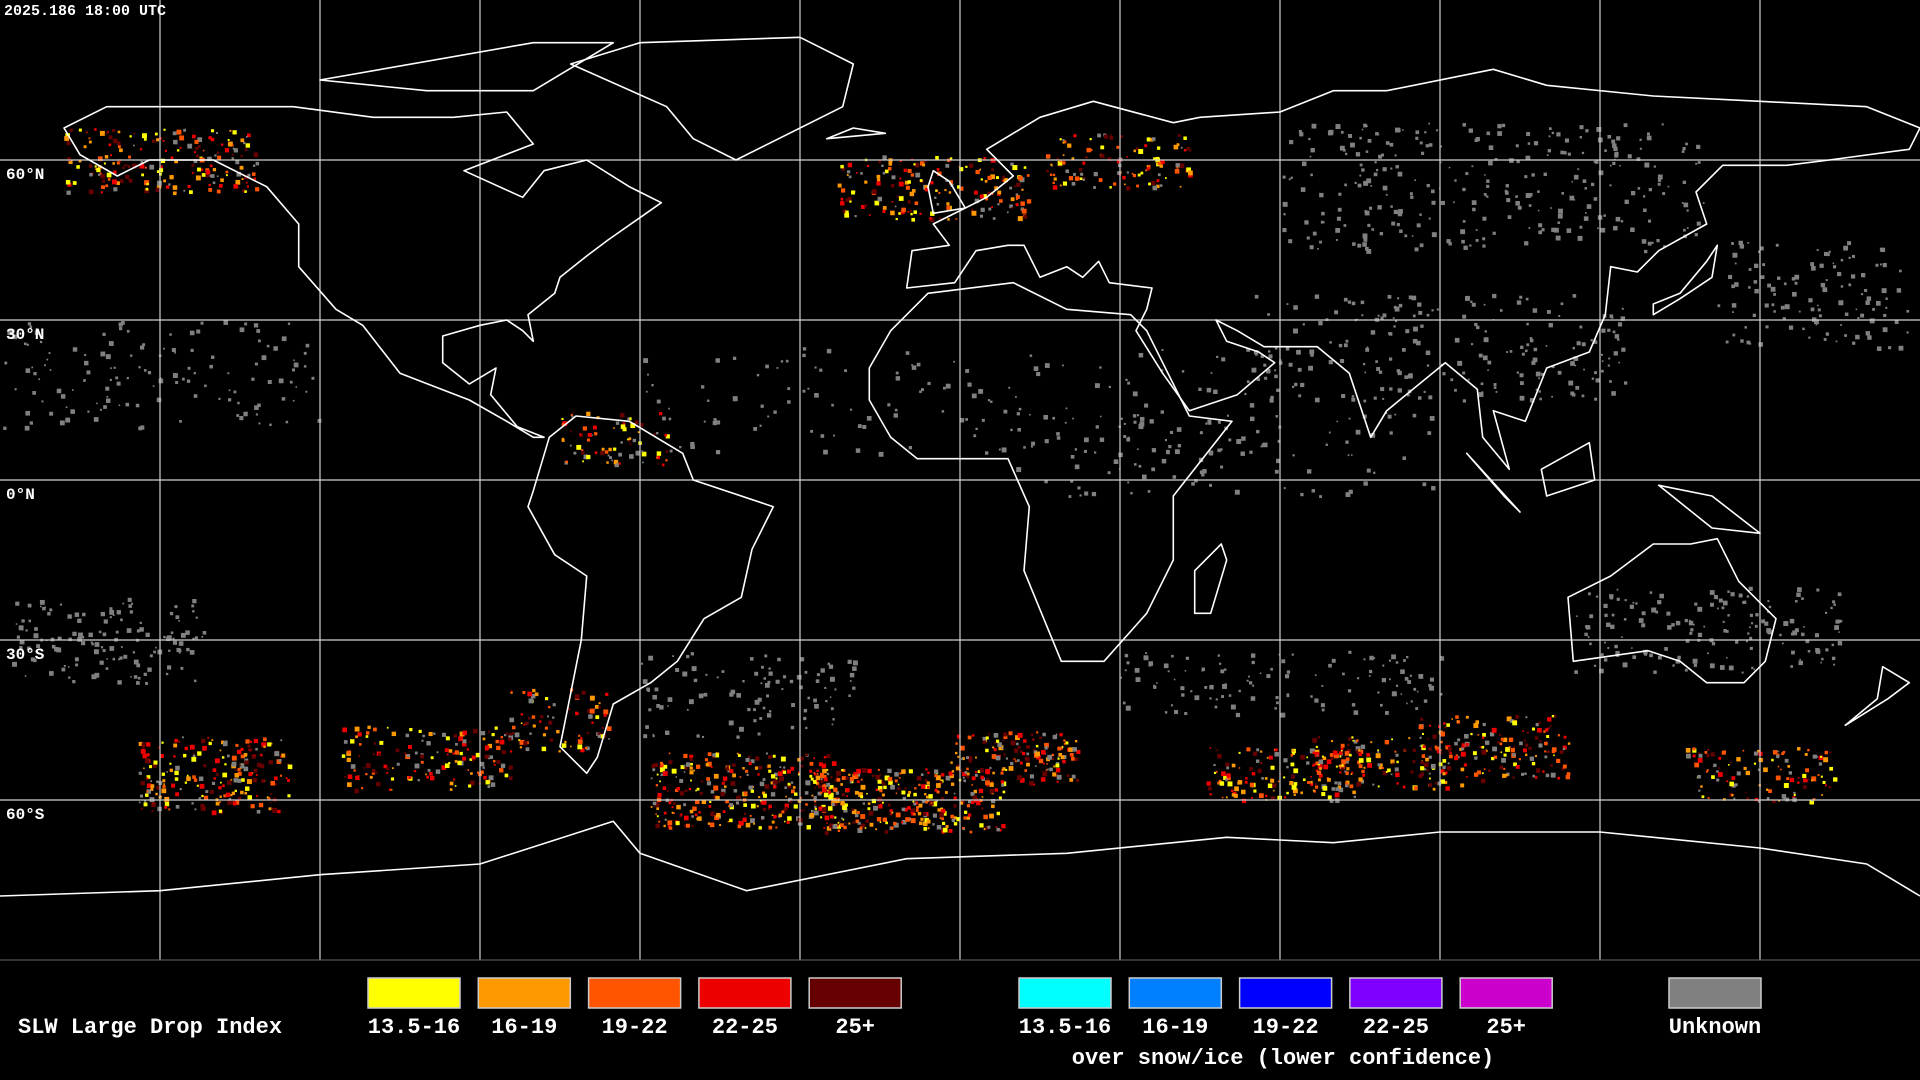 The height and width of the screenshot is (1080, 1920). Describe the element at coordinates (1709, 509) in the screenshot. I see `coastline` at that location.